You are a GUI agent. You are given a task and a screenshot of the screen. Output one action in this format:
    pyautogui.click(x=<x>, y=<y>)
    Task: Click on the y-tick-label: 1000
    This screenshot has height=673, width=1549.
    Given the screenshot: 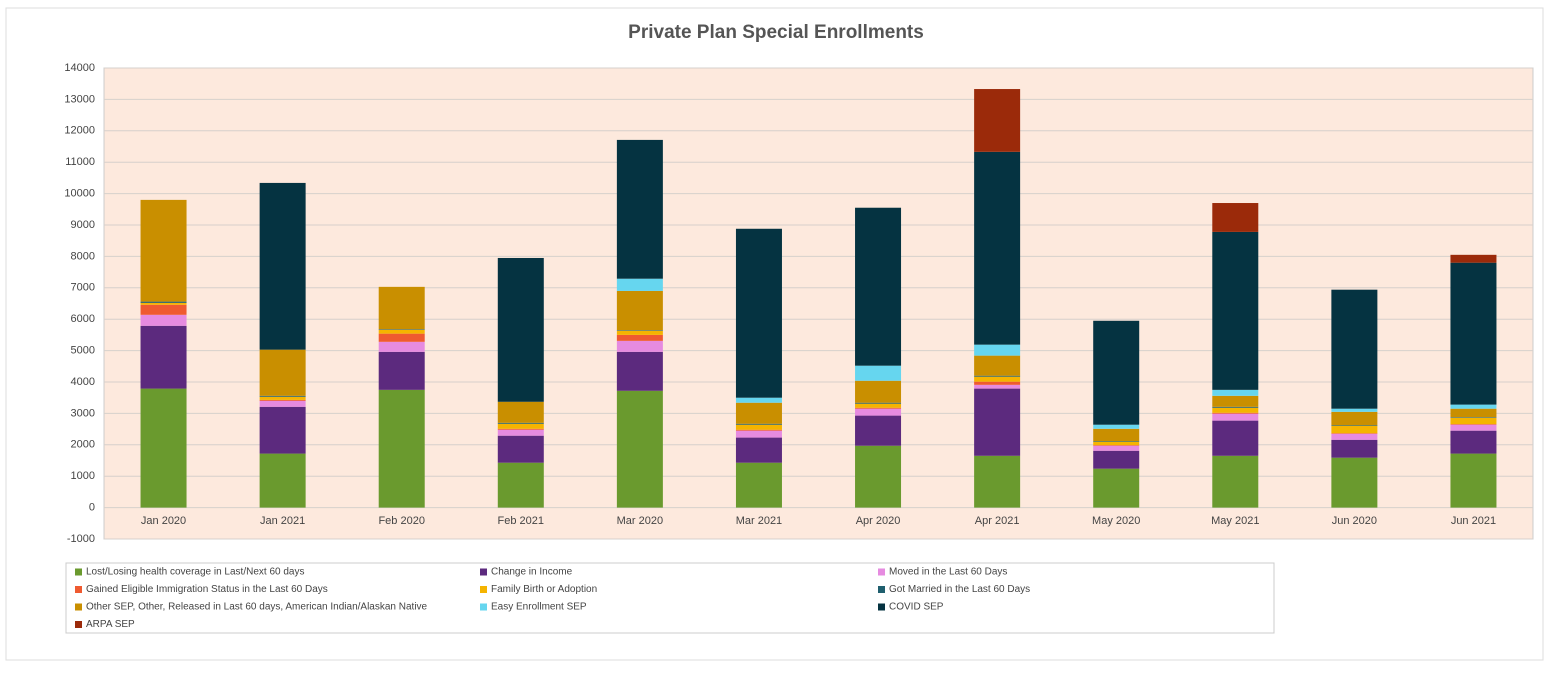 What is the action you would take?
    pyautogui.click(x=83, y=476)
    